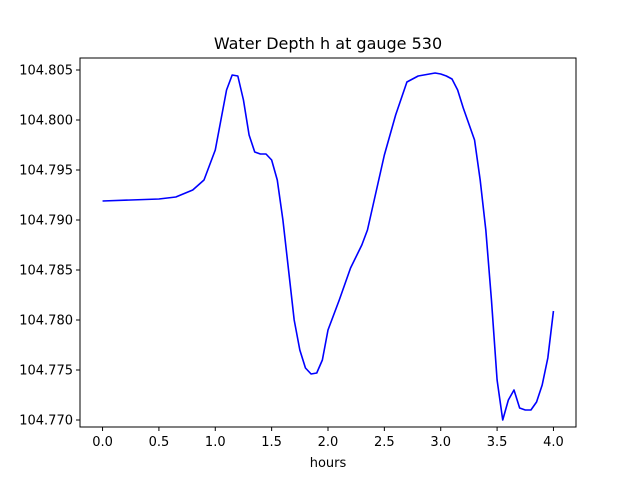 Image resolution: width=640 pixels, height=480 pixels. Describe the element at coordinates (553, 442) in the screenshot. I see `x-tick-label-8: 4.0` at that location.